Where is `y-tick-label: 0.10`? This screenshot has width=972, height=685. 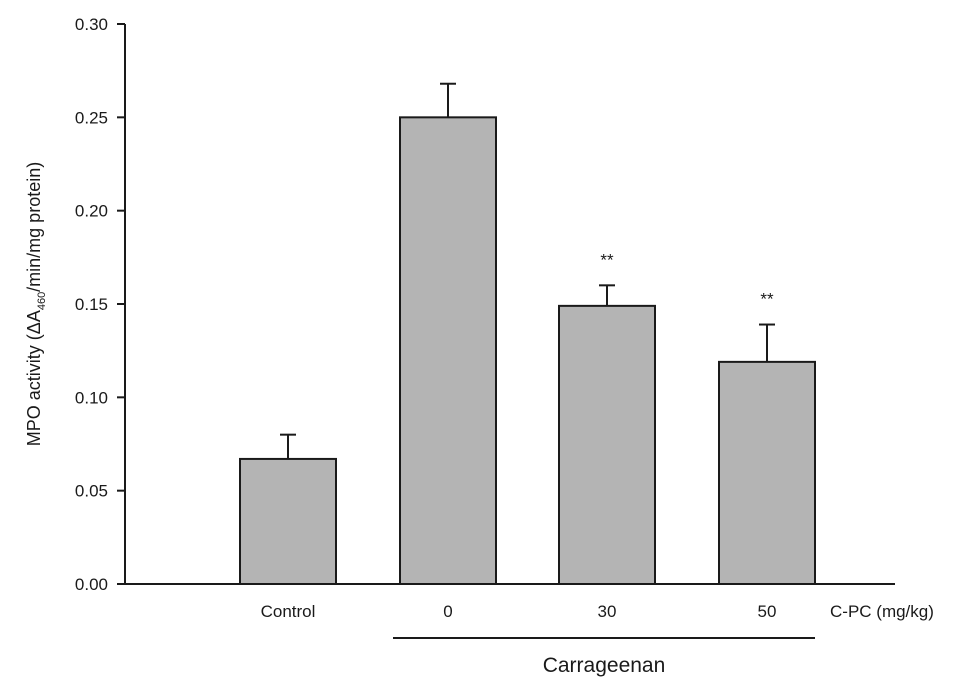
y-tick-label: 0.10 is located at coordinates (91, 397).